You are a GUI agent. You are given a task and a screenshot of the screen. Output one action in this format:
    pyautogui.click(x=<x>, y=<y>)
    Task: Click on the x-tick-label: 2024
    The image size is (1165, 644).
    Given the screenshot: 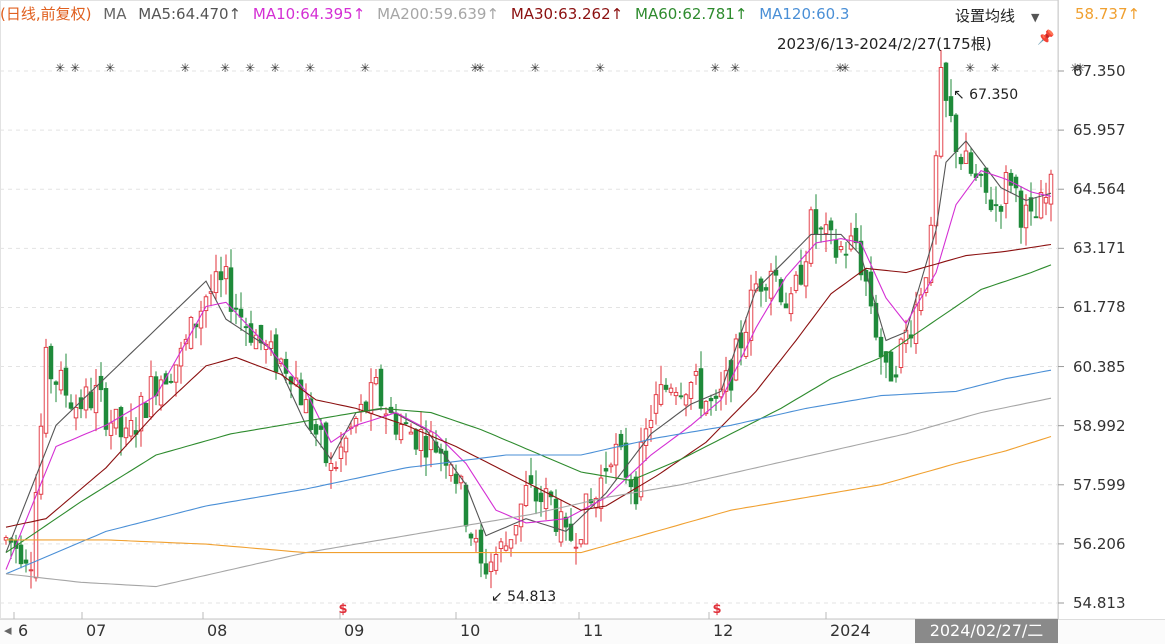 What is the action you would take?
    pyautogui.click(x=850, y=630)
    